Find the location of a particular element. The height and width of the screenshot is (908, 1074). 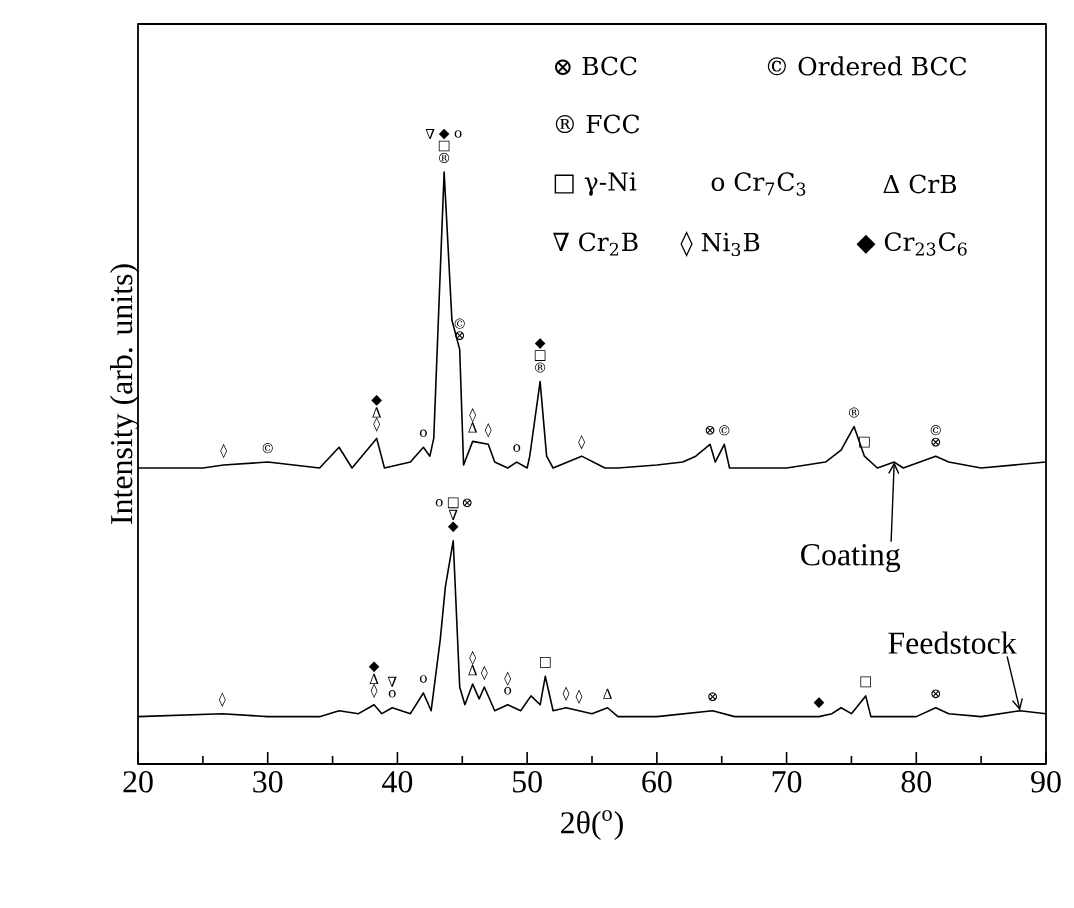

x-axis-title: 2θ($^{o}$) is located at coordinates (592, 825).